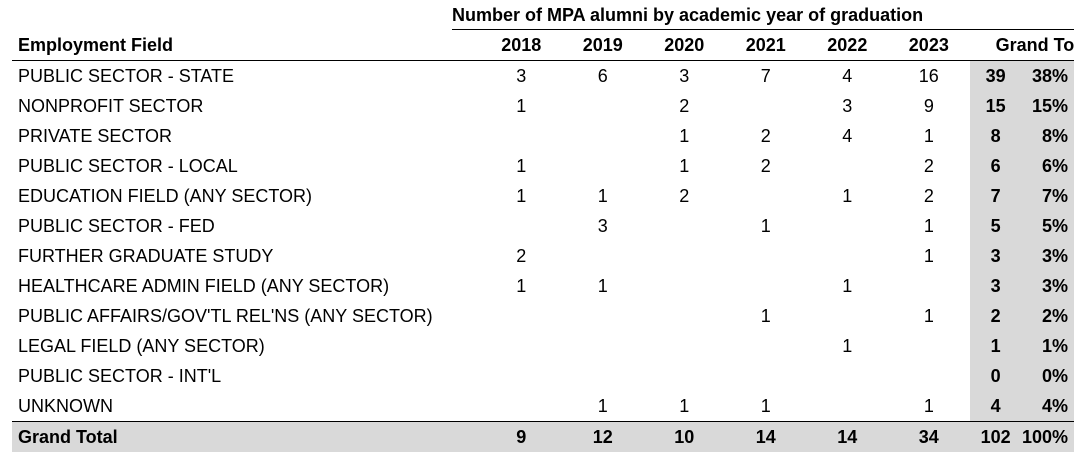 The width and height of the screenshot is (1083, 466). I want to click on header-year-2021: 2021, so click(766, 45).